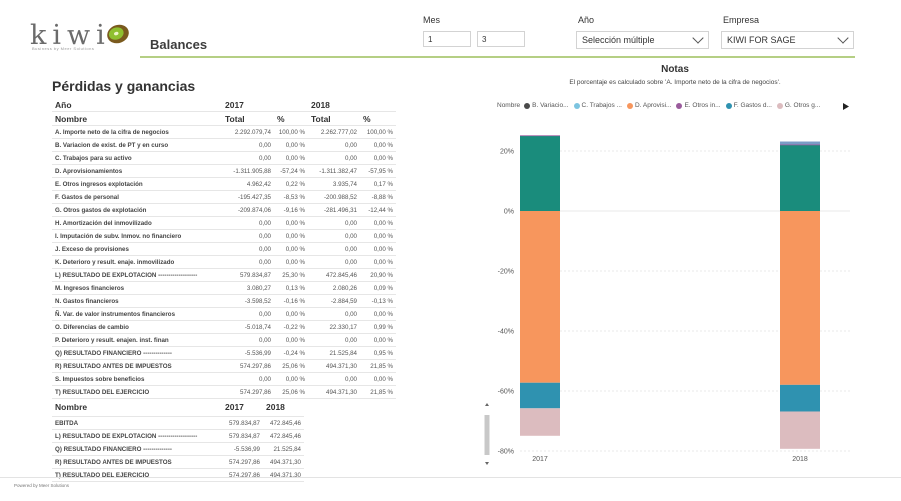 The width and height of the screenshot is (901, 501). What do you see at coordinates (378, 392) in the screenshot?
I see `row-value: 21,85 %` at bounding box center [378, 392].